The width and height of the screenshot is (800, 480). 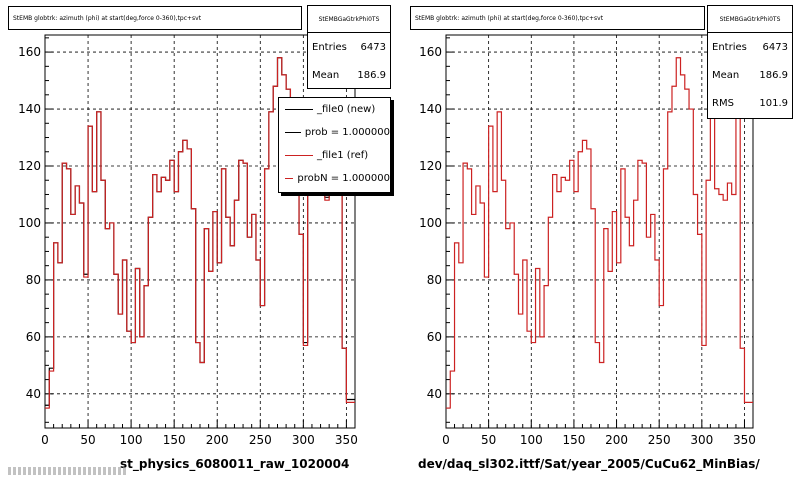 I want to click on c0-xtick-label-350: 350, so click(x=346, y=440).